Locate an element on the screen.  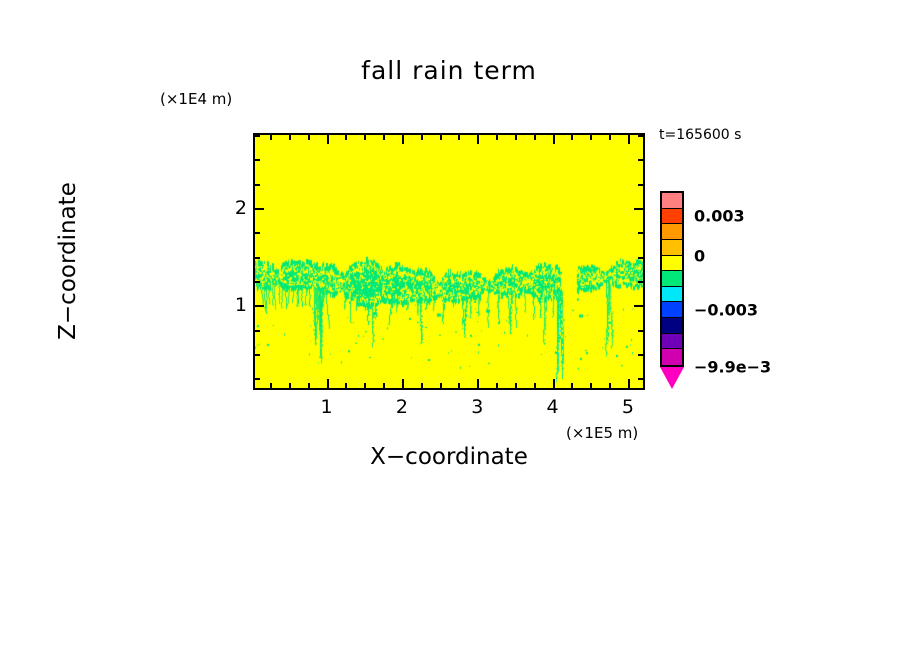
xtick-label: 5 is located at coordinates (627, 407).